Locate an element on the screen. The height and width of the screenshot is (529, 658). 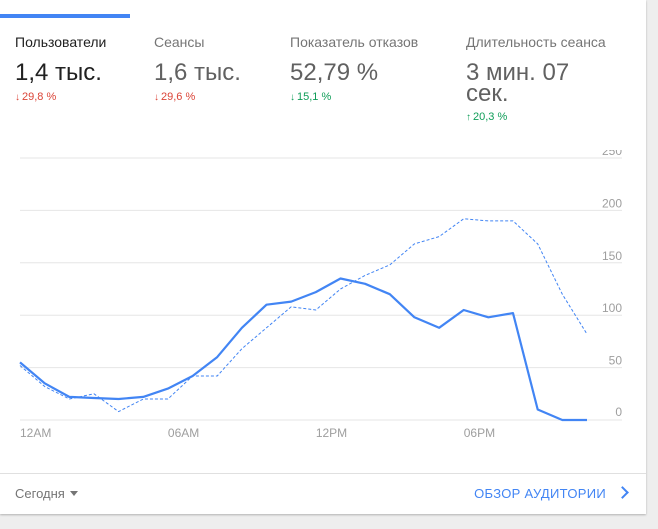
x-tick-label: 06PM is located at coordinates (479, 433).